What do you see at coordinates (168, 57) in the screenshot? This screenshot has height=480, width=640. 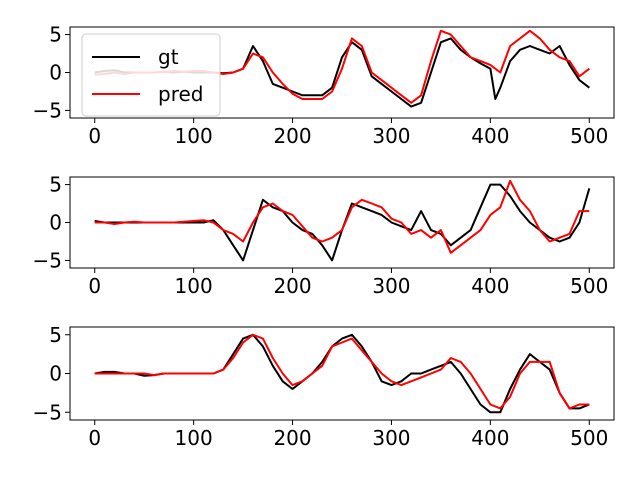 I see `legend-label-gt: gt` at bounding box center [168, 57].